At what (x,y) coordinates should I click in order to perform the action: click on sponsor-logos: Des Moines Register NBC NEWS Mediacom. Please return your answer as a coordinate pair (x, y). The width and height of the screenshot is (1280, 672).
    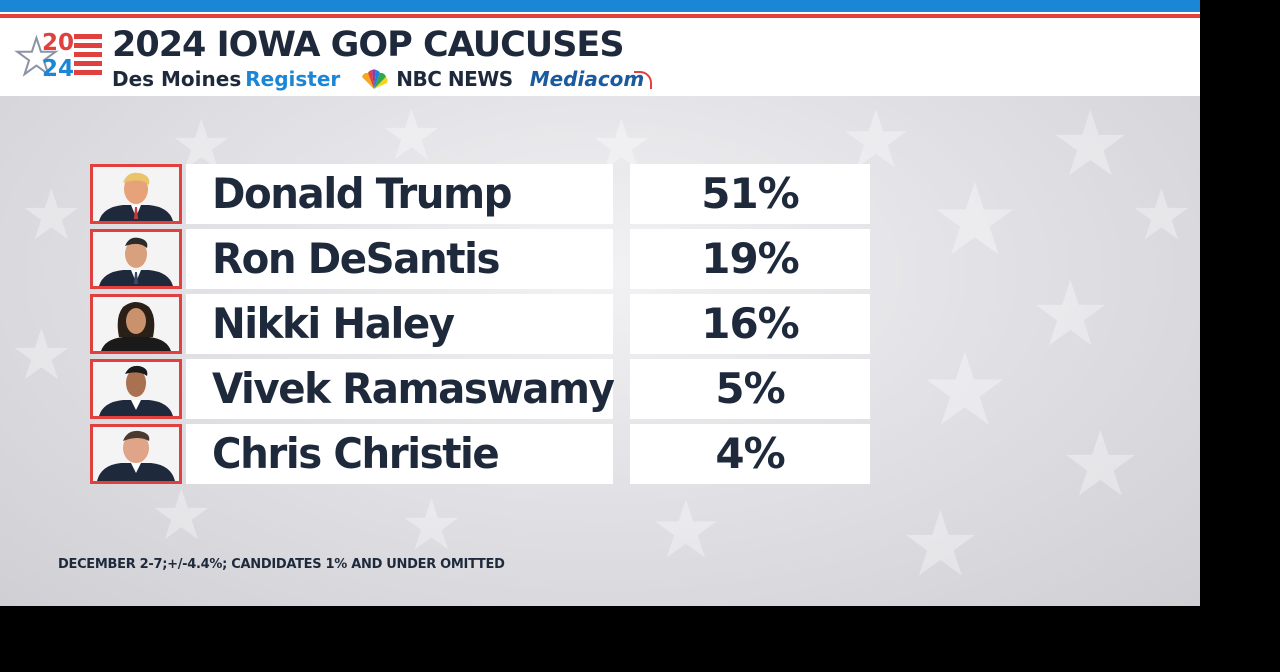
    Looking at the image, I should click on (378, 79).